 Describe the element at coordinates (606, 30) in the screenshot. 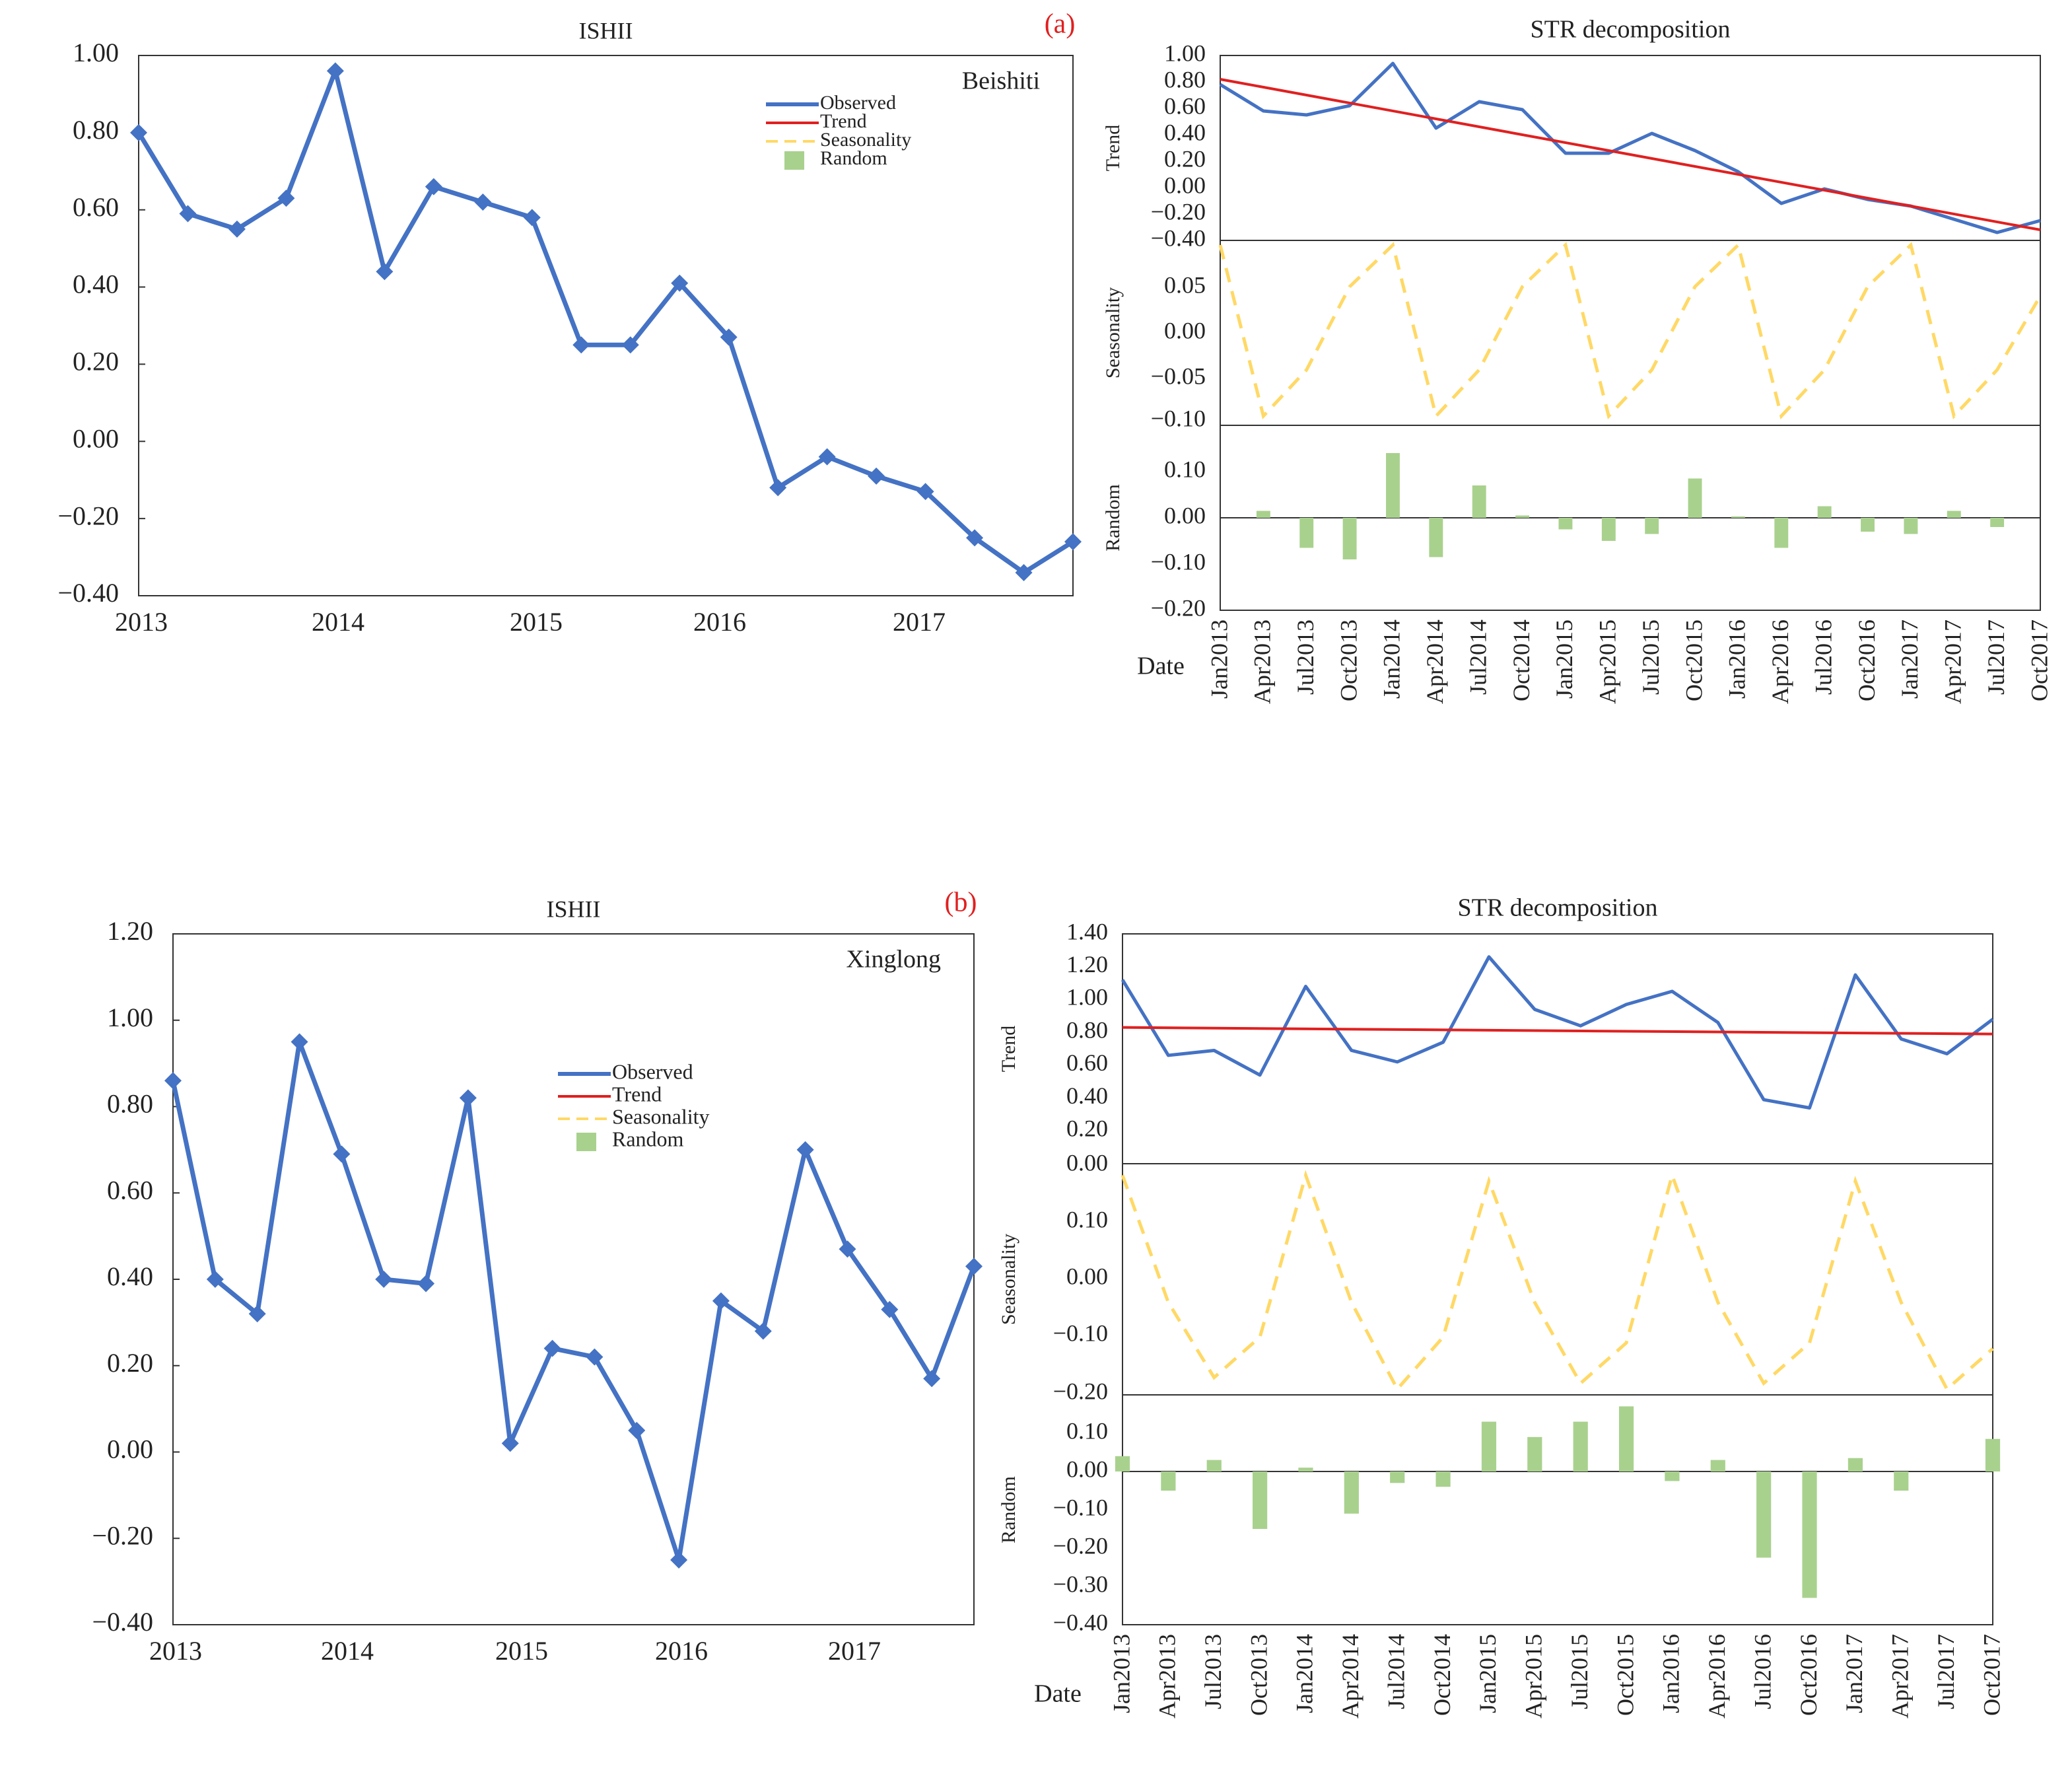

I see `chart-title: ISHII` at that location.